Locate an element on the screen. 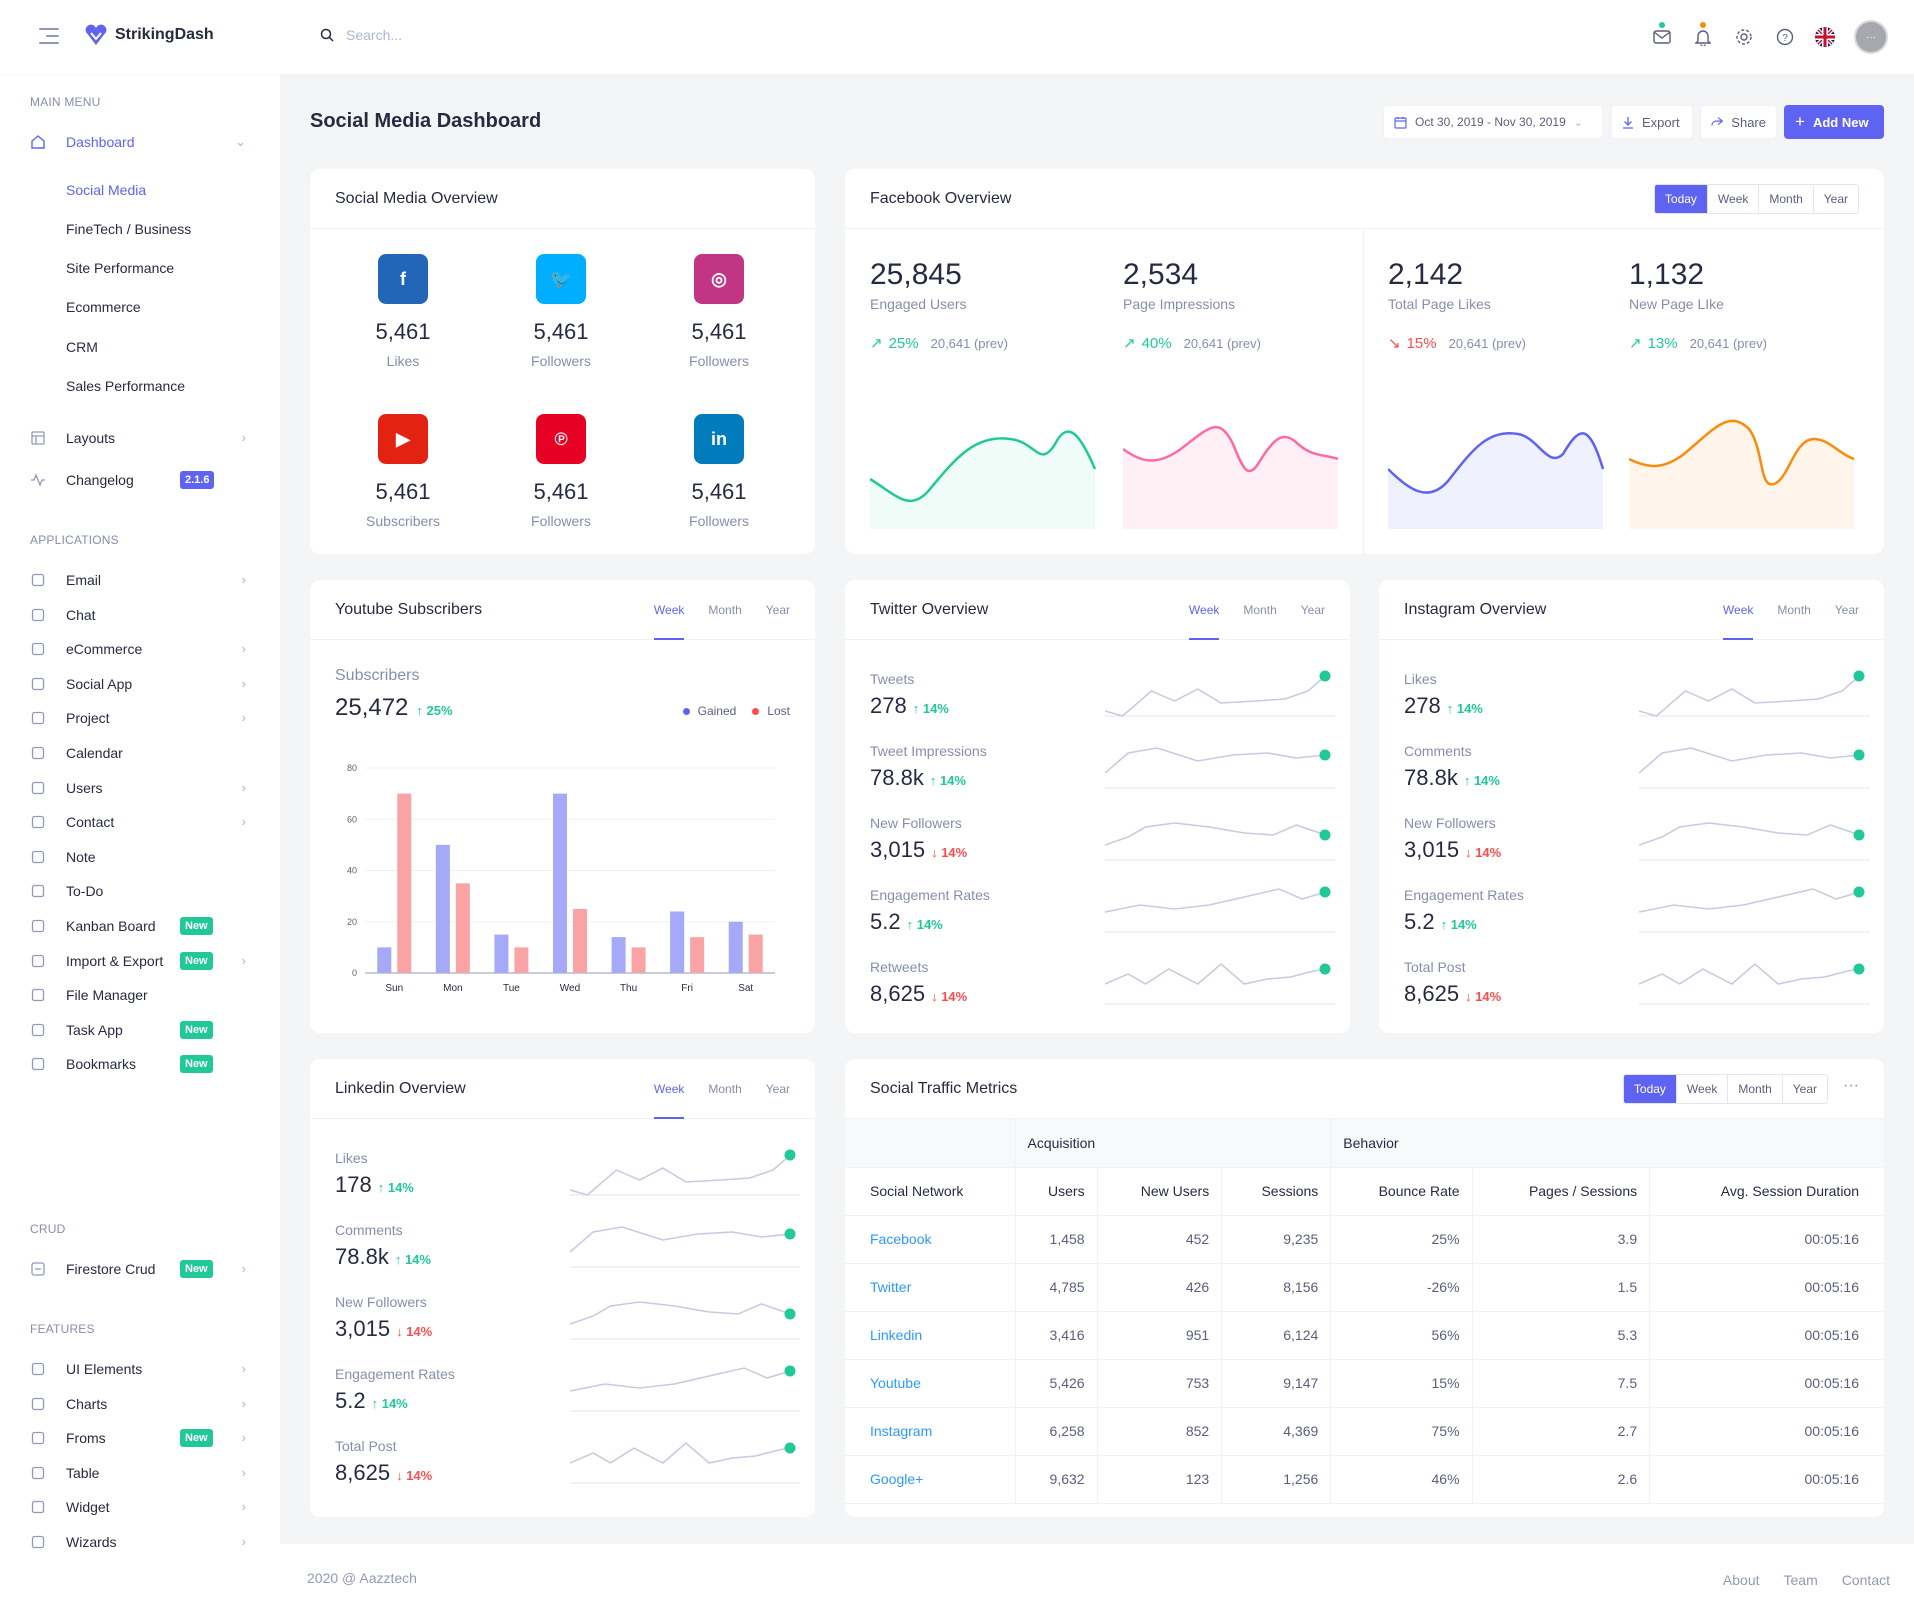 This screenshot has width=1914, height=1615. sidebar-sub-finetech: FineTech / Business is located at coordinates (129, 229).